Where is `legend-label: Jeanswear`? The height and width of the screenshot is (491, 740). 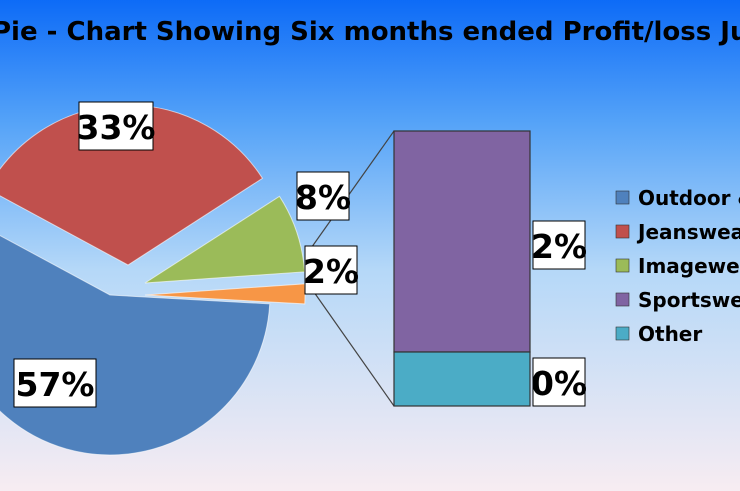
legend-label: Jeanswear is located at coordinates (688, 232).